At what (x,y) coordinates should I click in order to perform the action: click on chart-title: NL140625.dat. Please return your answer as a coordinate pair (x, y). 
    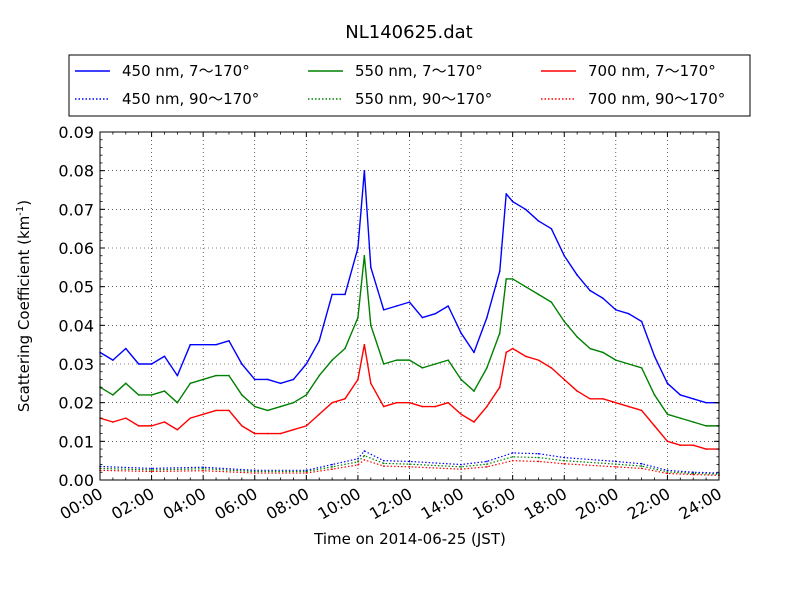
    Looking at the image, I should click on (408, 32).